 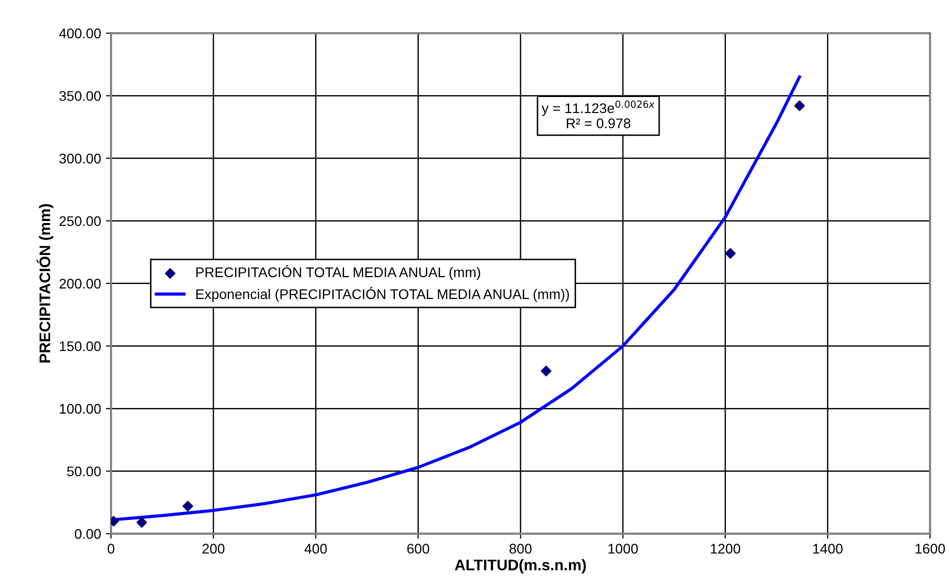 I want to click on y-tick-label: 400.00, so click(x=80, y=33).